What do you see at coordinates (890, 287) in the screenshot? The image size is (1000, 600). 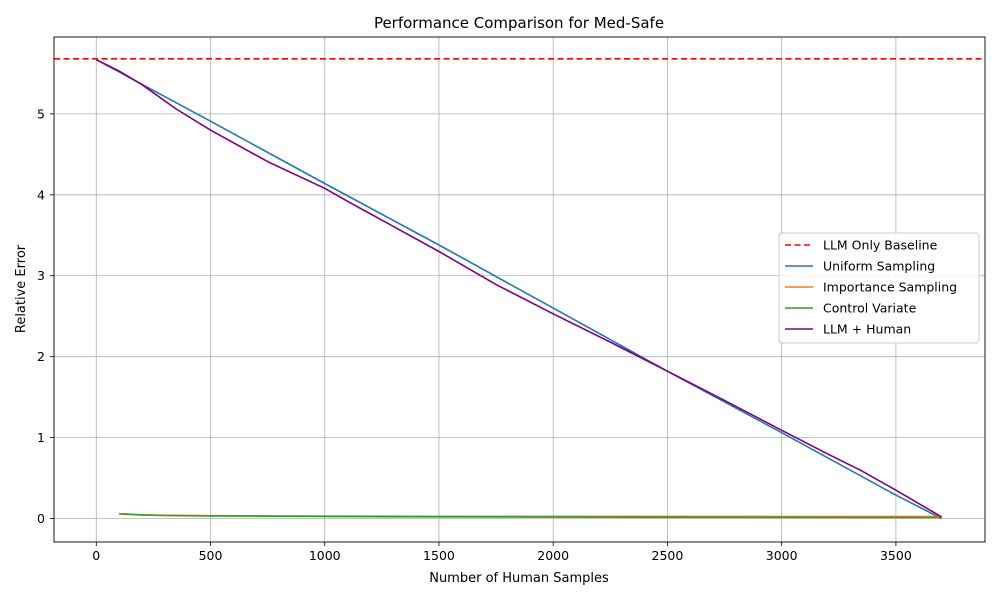 I see `legend-entry: Importance Sampling` at bounding box center [890, 287].